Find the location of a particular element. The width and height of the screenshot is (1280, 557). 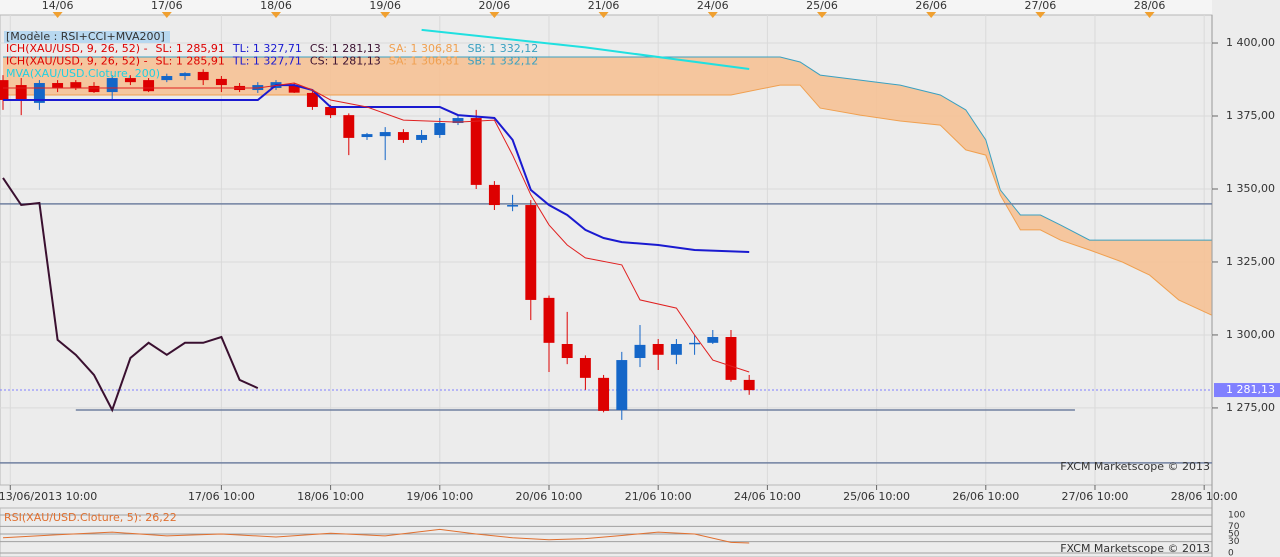

top-tick-label: 24/06 is located at coordinates (713, 6).